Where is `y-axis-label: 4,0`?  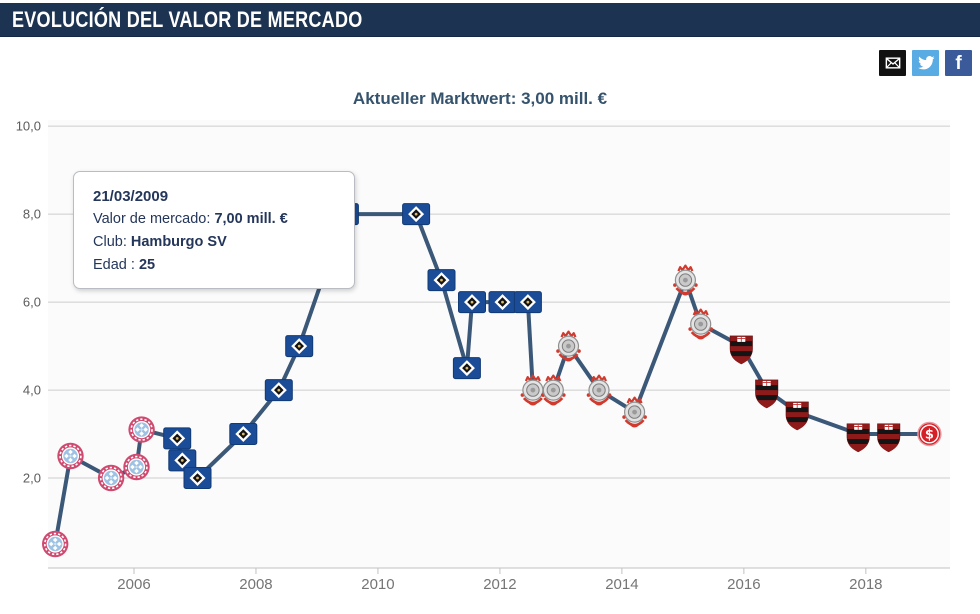 y-axis-label: 4,0 is located at coordinates (32, 390).